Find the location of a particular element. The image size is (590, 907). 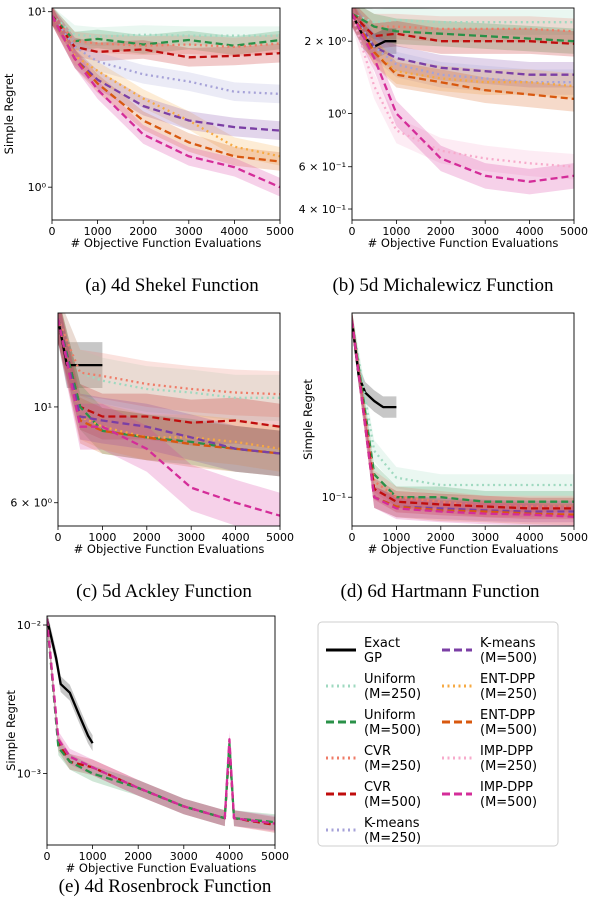

x-tick-label-b-5: 5000 is located at coordinates (574, 231).